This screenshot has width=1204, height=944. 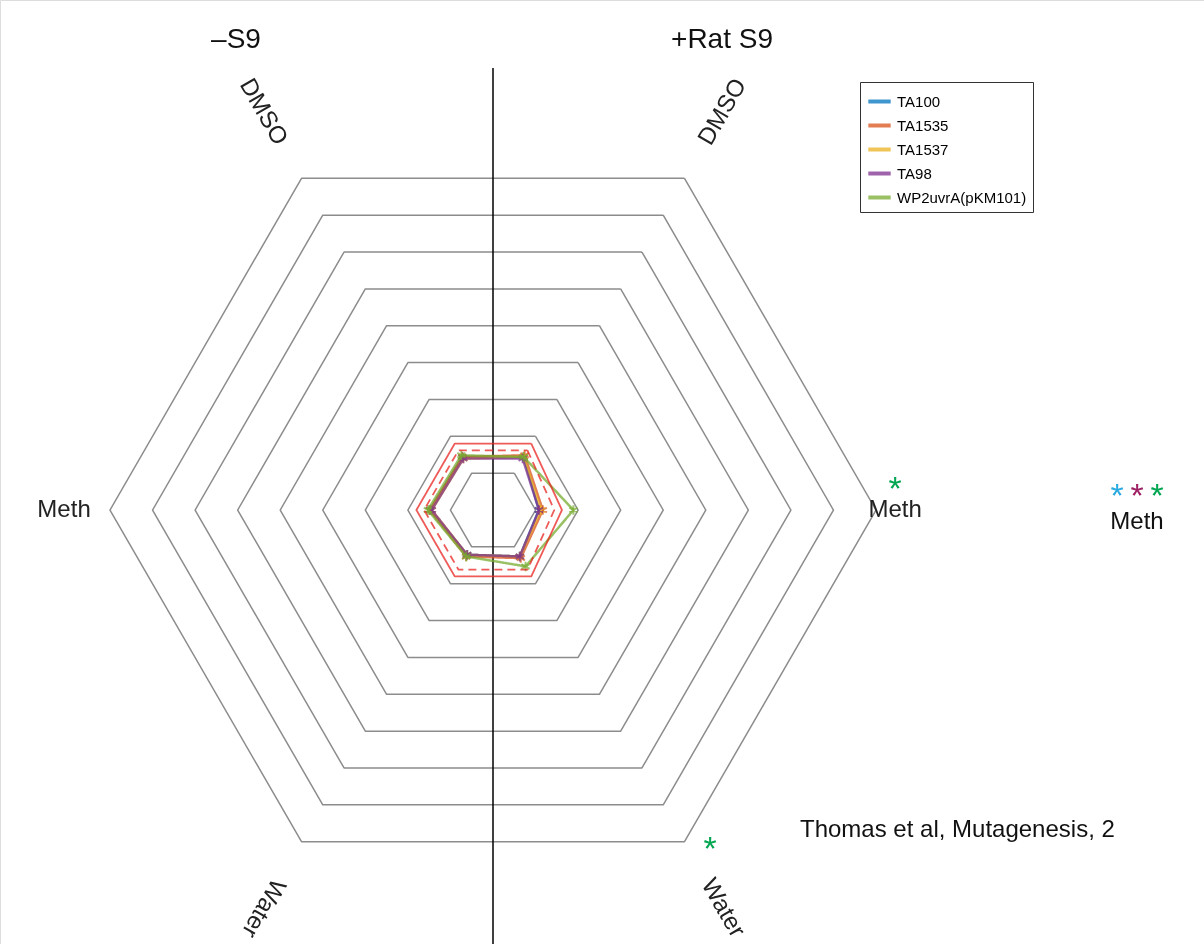 I want to click on text: –S9, so click(x=236, y=38).